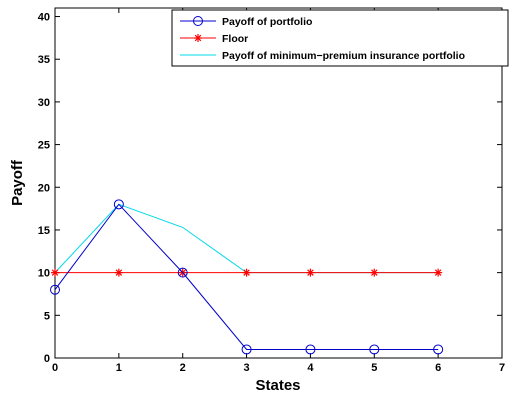 This screenshot has height=399, width=510. Describe the element at coordinates (247, 368) in the screenshot. I see `x-tick-label: 3` at that location.